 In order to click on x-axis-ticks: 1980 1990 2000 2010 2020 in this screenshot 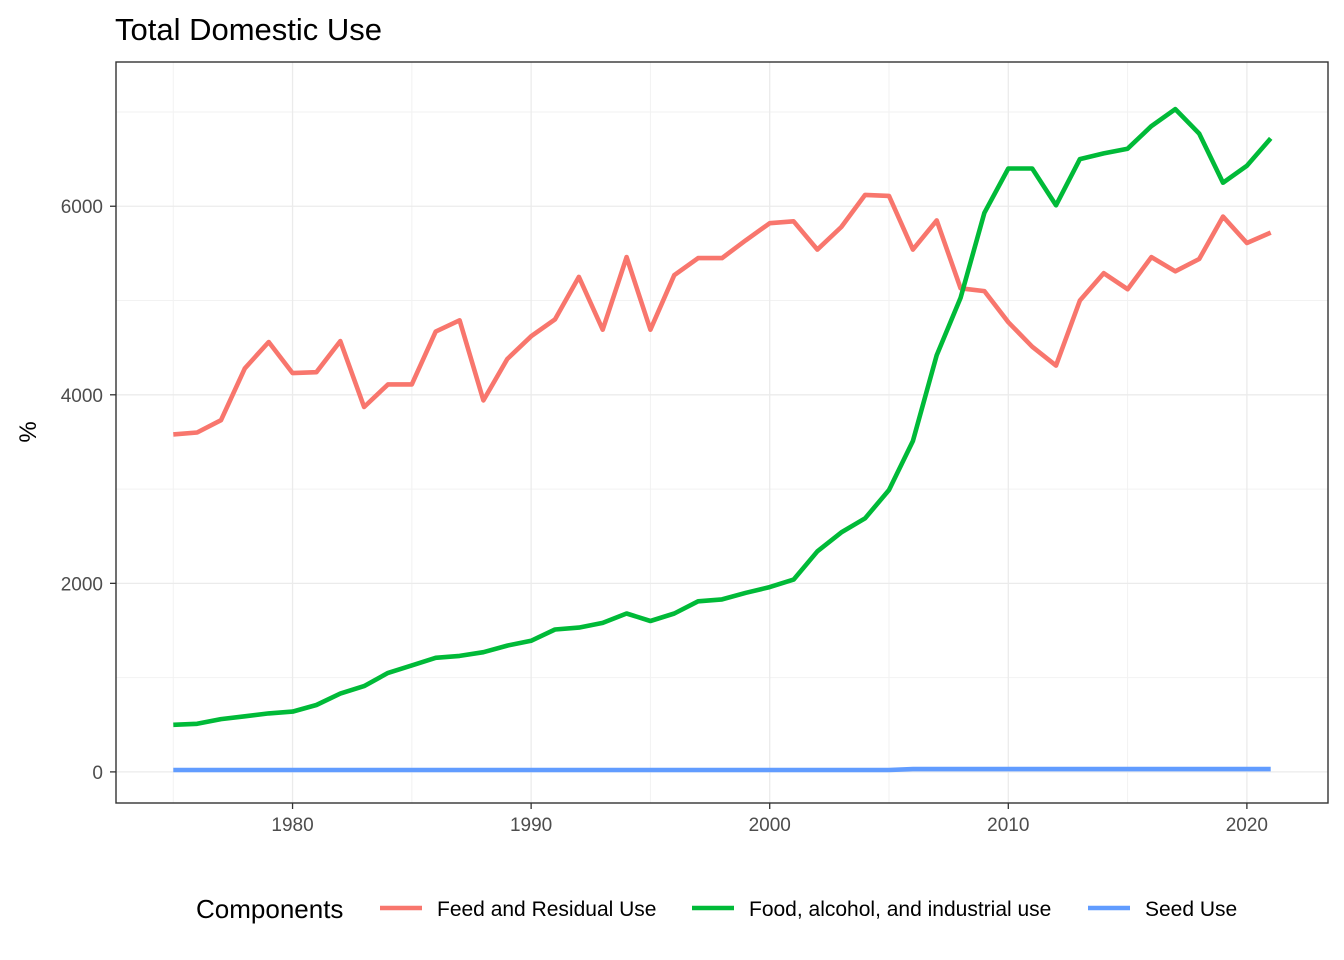, I will do `click(769, 819)`.